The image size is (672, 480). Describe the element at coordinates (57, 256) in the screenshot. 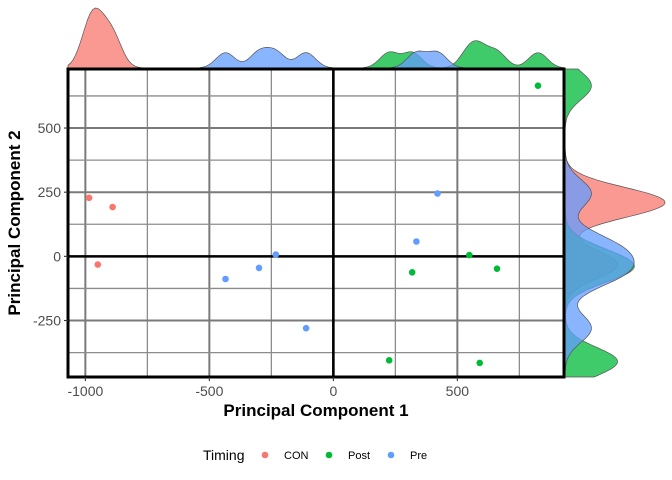

I see `y-tick-label: 0` at that location.